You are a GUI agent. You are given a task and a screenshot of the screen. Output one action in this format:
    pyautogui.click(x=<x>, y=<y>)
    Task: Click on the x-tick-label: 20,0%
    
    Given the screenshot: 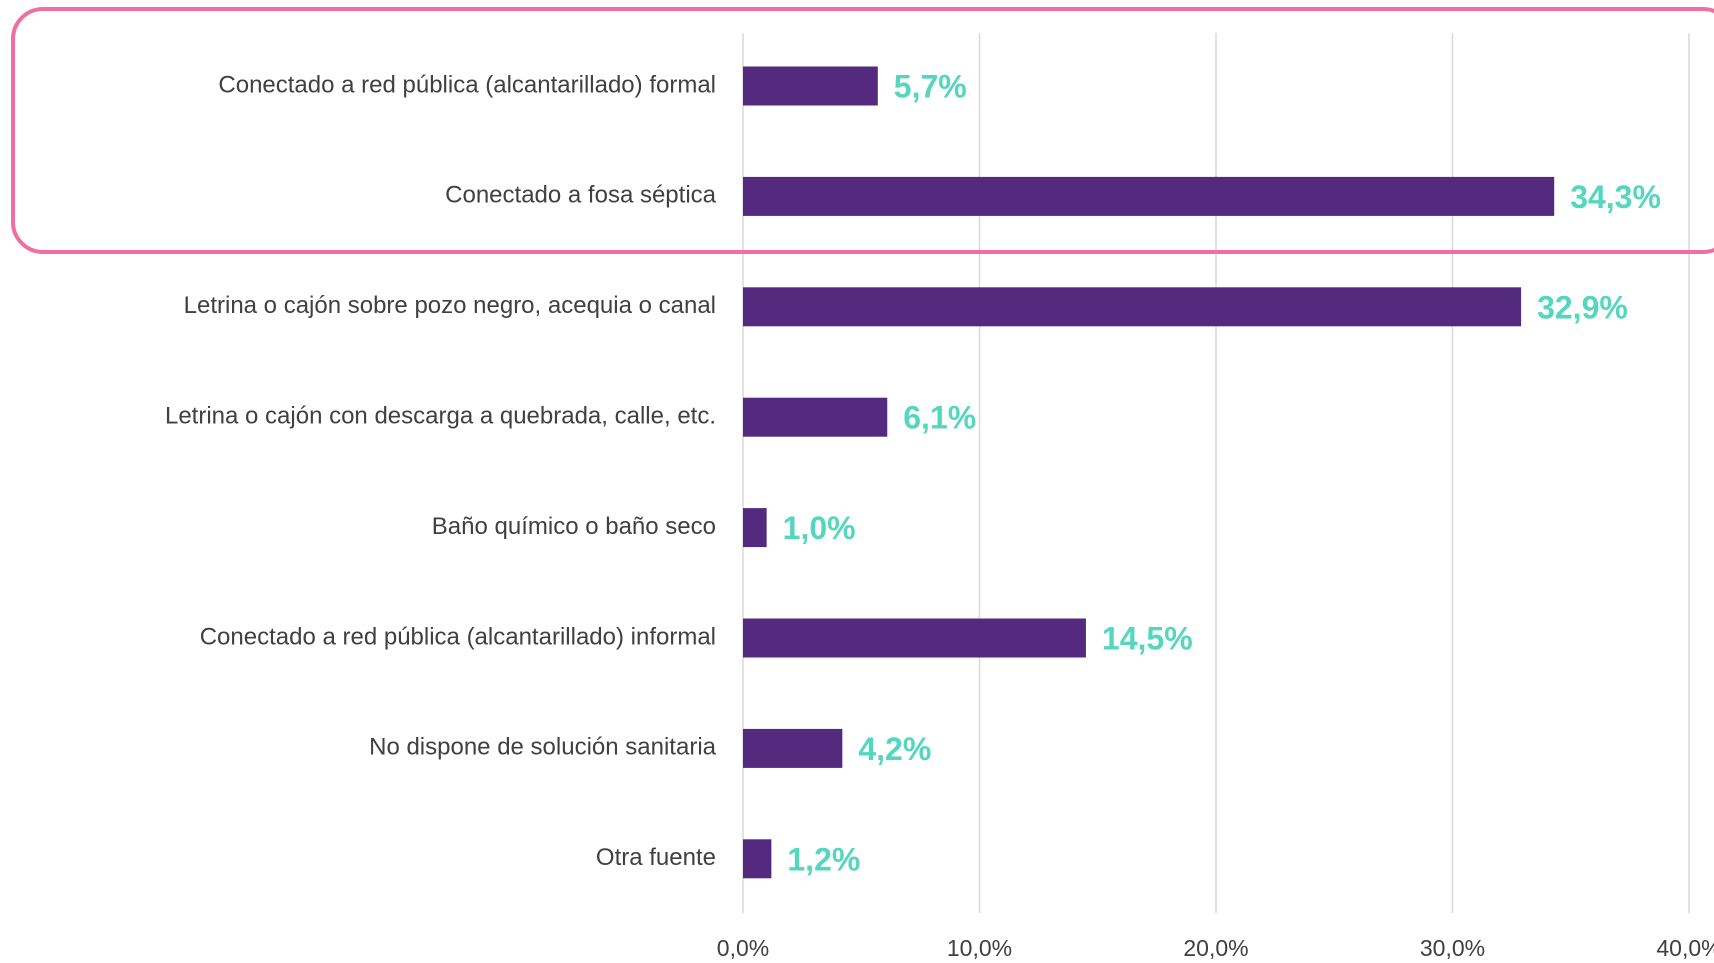 What is the action you would take?
    pyautogui.click(x=1215, y=948)
    